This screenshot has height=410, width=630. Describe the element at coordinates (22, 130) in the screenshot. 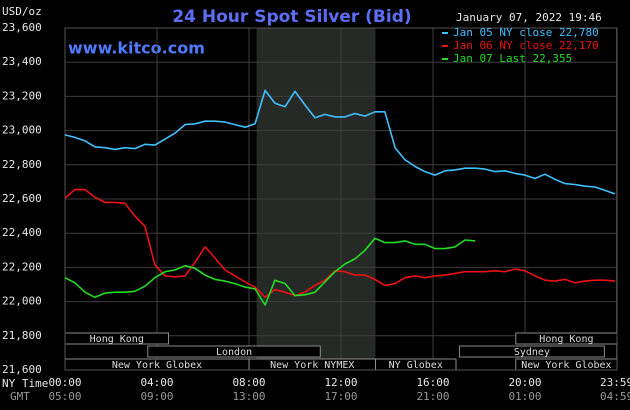

I see `y-tick-label: 23,000` at that location.